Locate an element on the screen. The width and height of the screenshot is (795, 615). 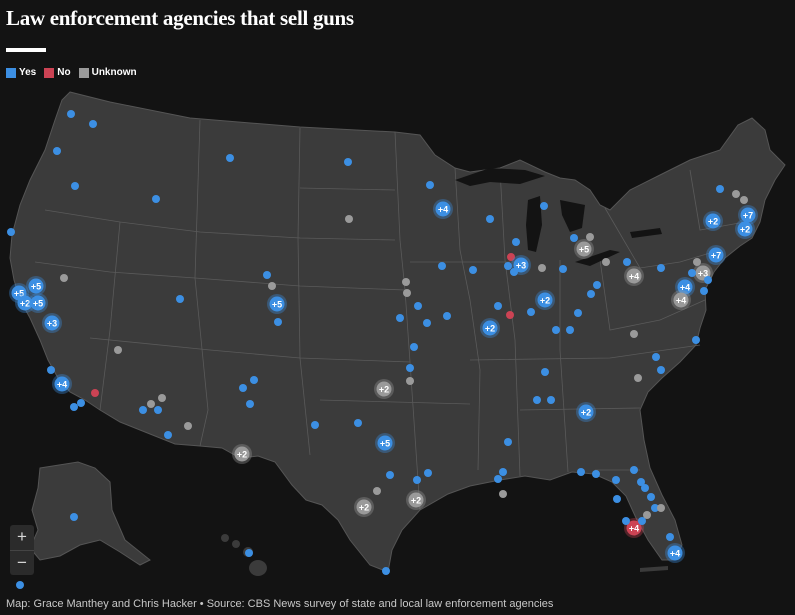
marker-unknown-cluster: +5 is located at coordinates (584, 249).